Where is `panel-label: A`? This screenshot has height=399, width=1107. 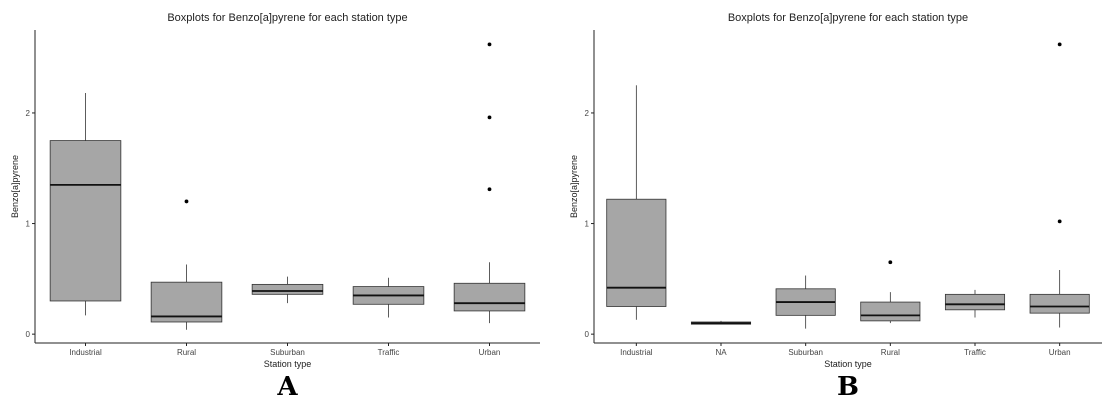
panel-label: A is located at coordinates (287, 385).